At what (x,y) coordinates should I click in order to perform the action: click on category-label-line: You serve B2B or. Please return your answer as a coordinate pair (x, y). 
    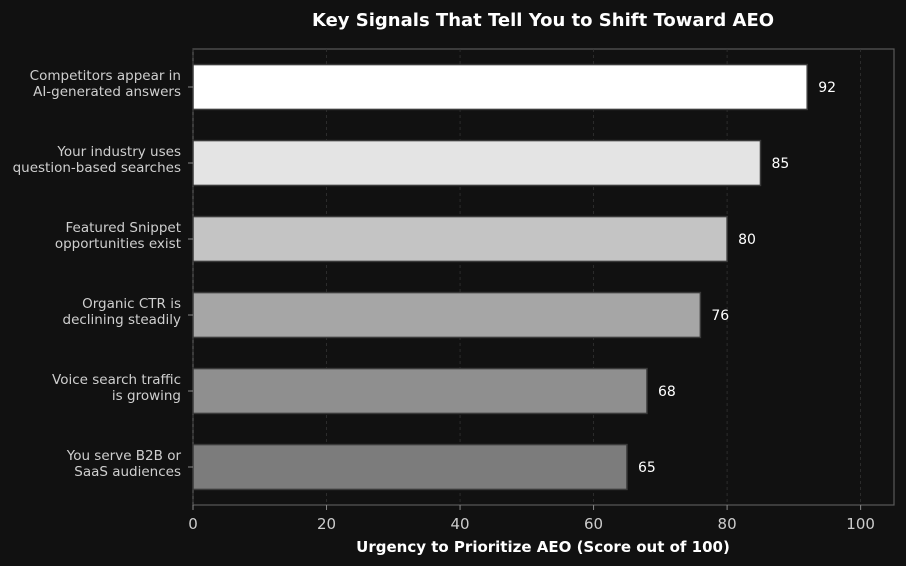
    Looking at the image, I should click on (124, 456).